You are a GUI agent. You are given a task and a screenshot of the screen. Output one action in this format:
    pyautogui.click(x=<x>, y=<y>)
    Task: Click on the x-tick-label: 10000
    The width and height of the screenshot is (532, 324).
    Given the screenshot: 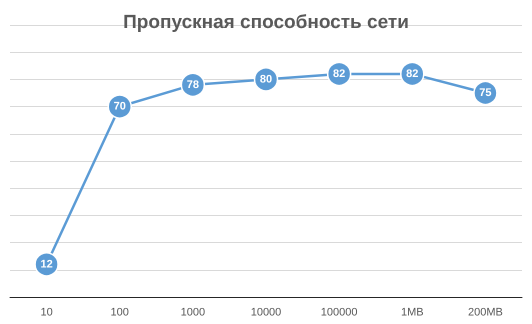 What is the action you would take?
    pyautogui.click(x=266, y=312)
    